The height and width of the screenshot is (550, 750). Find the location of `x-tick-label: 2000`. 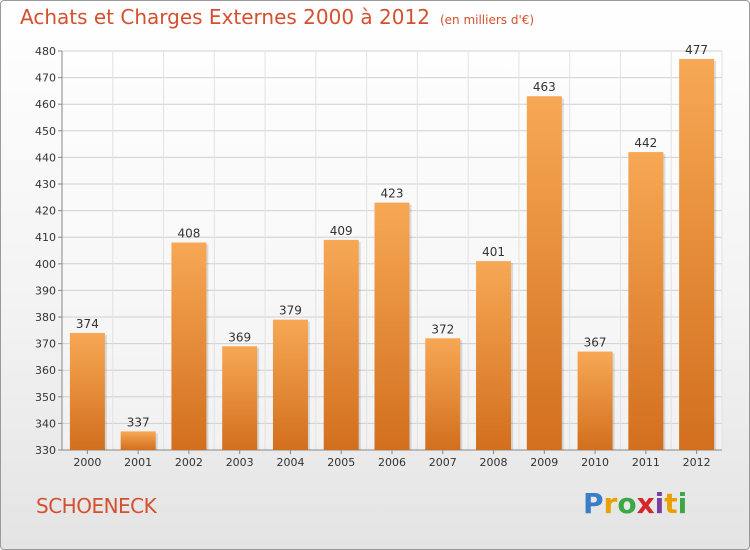

x-tick-label: 2000 is located at coordinates (87, 462).